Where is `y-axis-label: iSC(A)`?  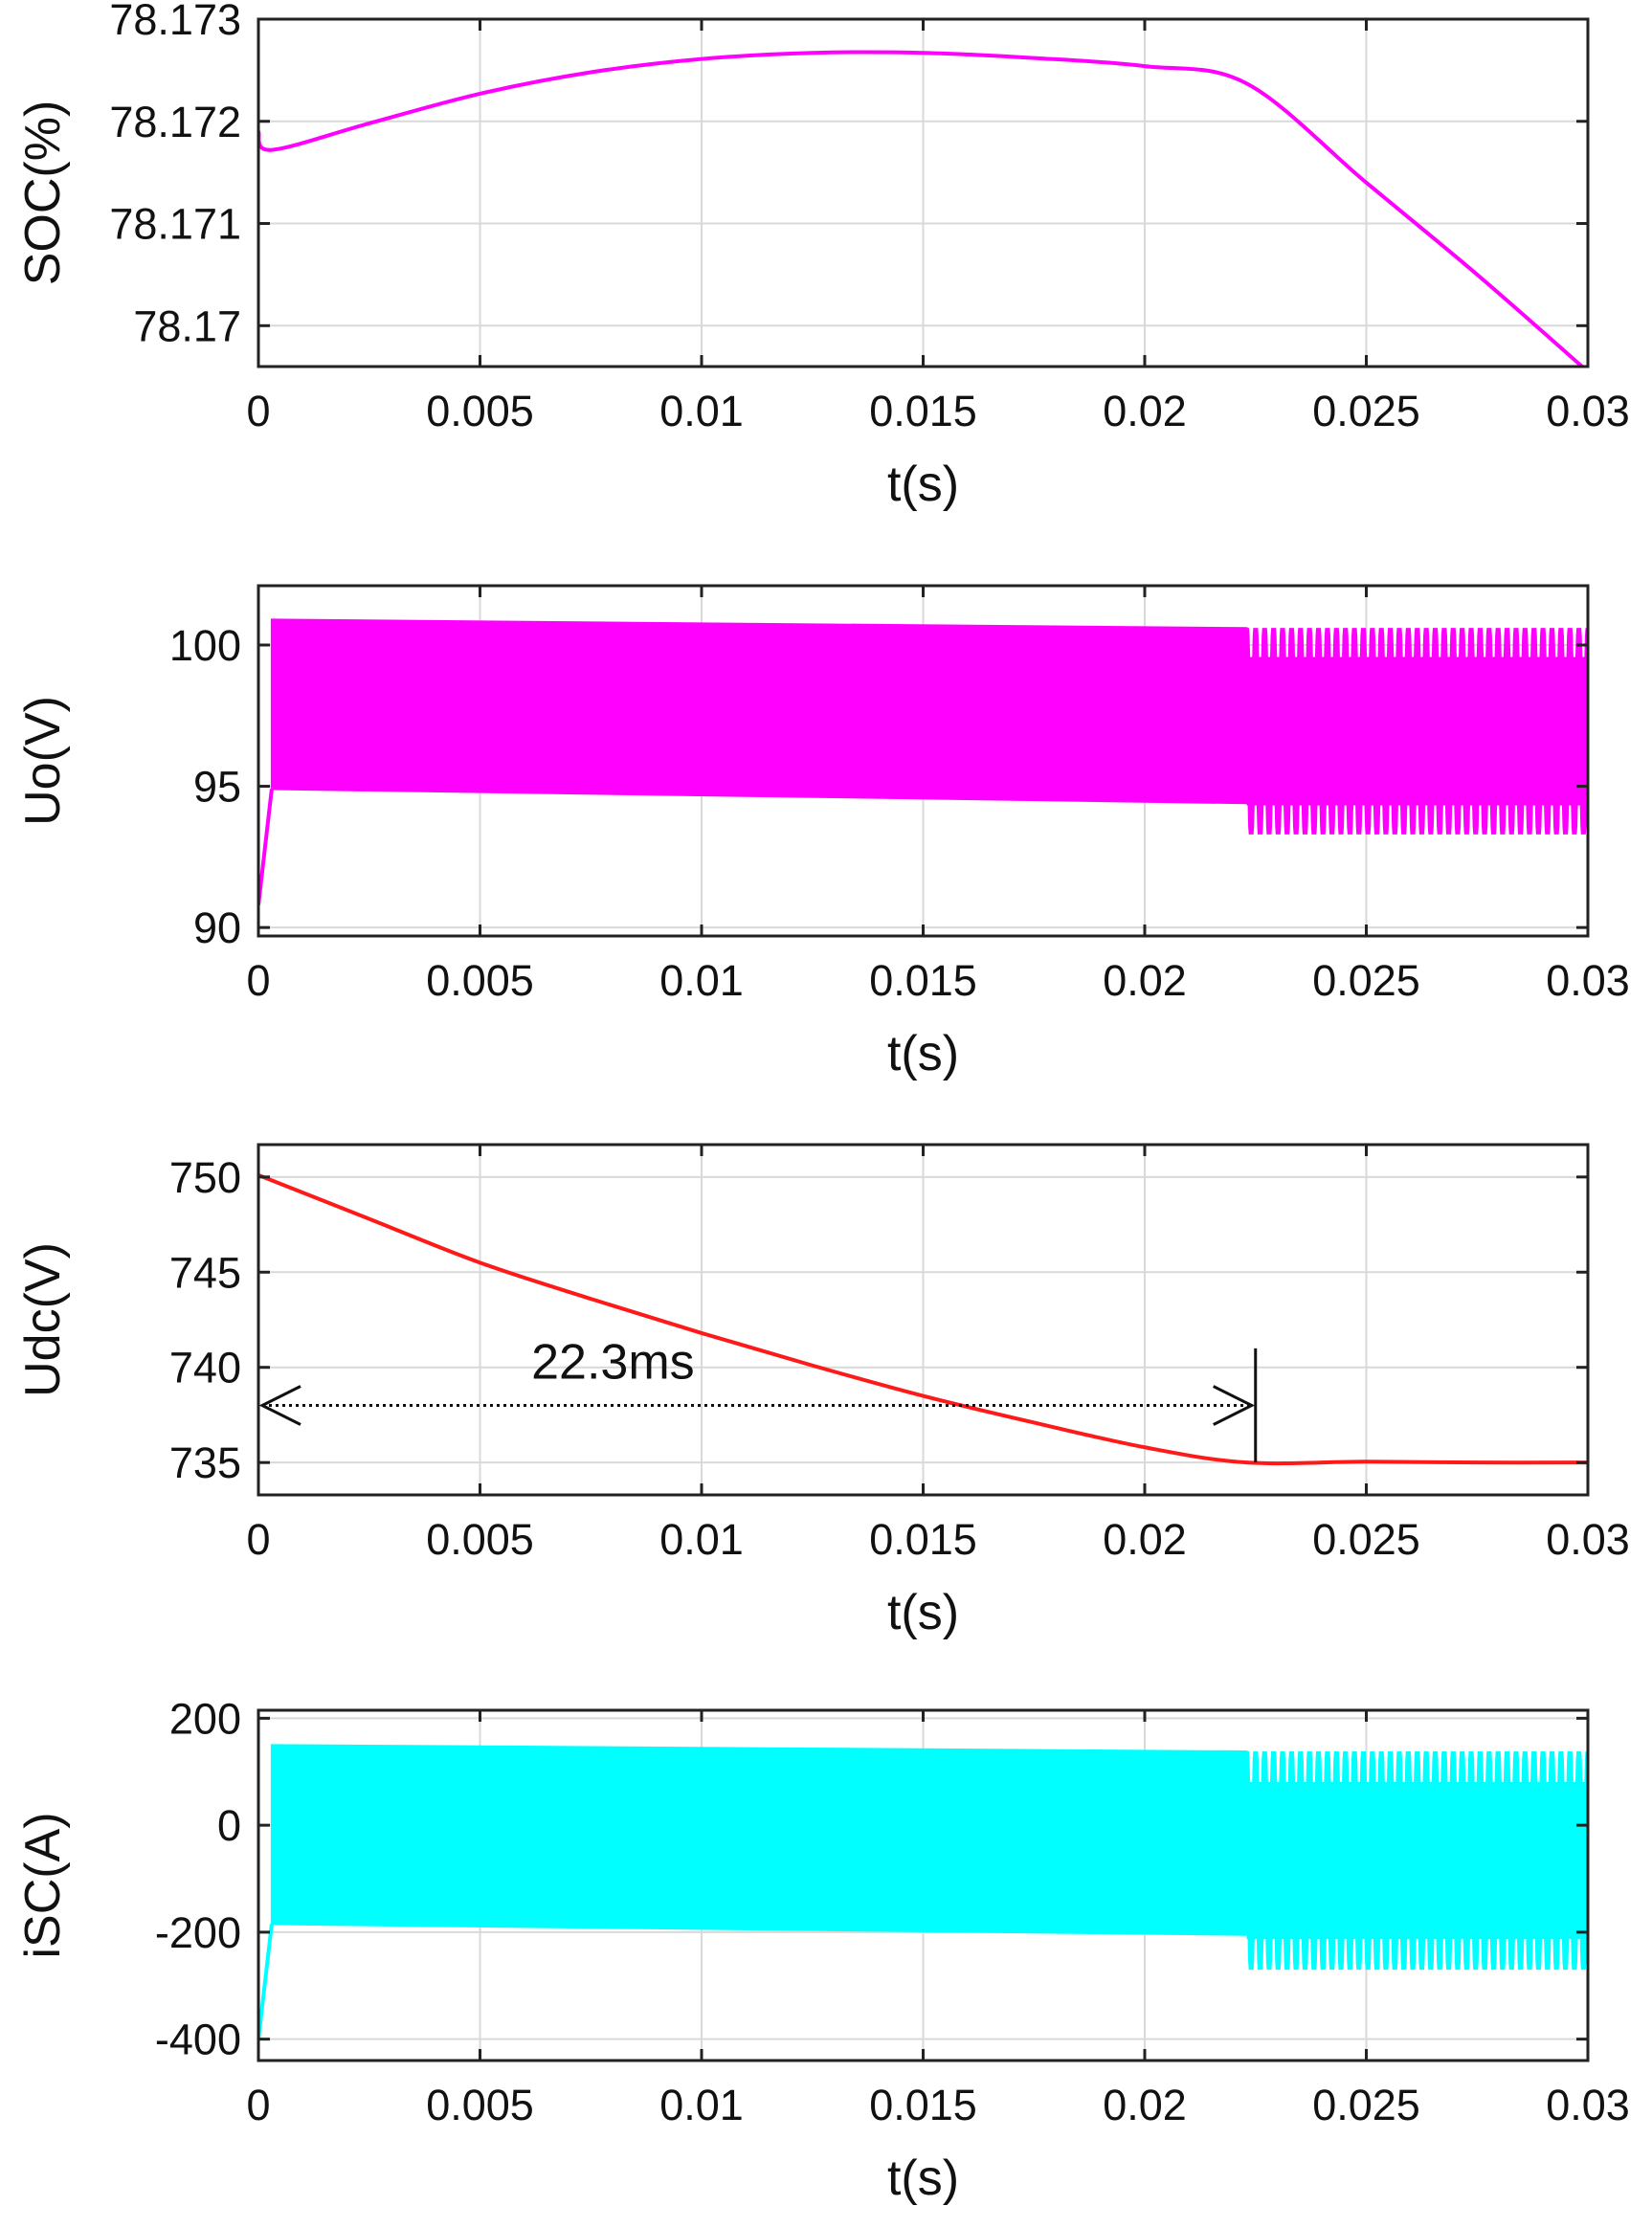
y-axis-label: iSC(A) is located at coordinates (43, 1885).